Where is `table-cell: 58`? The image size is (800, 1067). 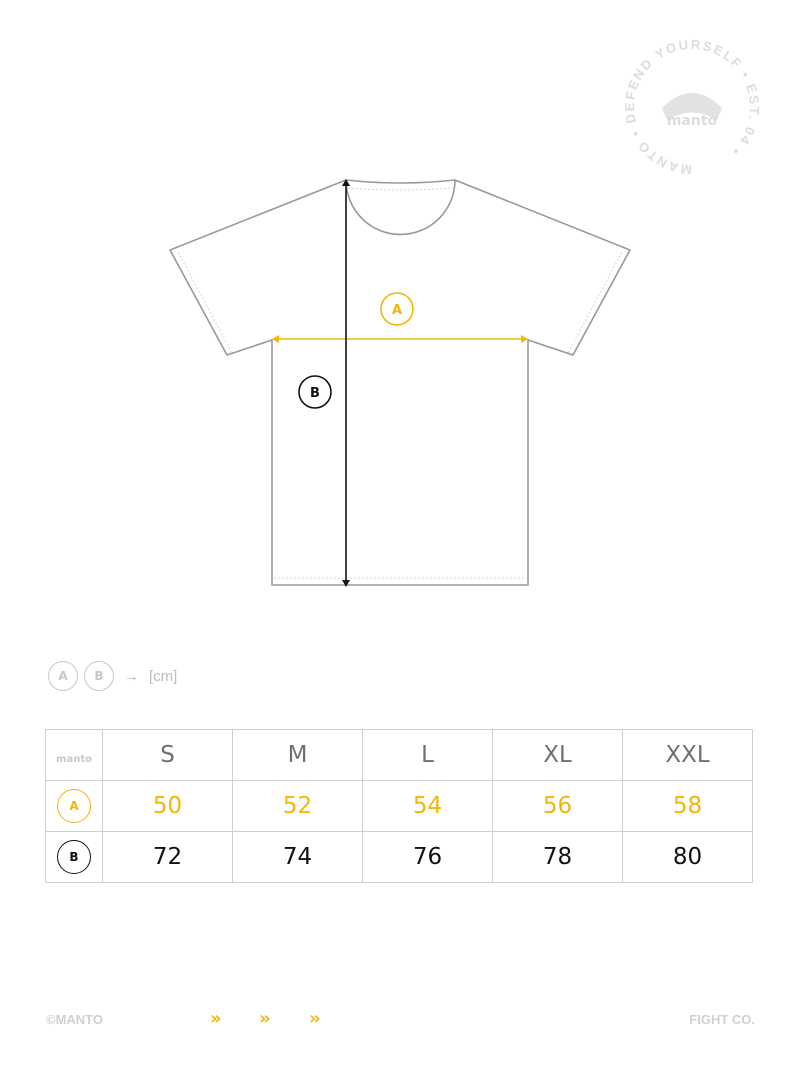 table-cell: 58 is located at coordinates (687, 806).